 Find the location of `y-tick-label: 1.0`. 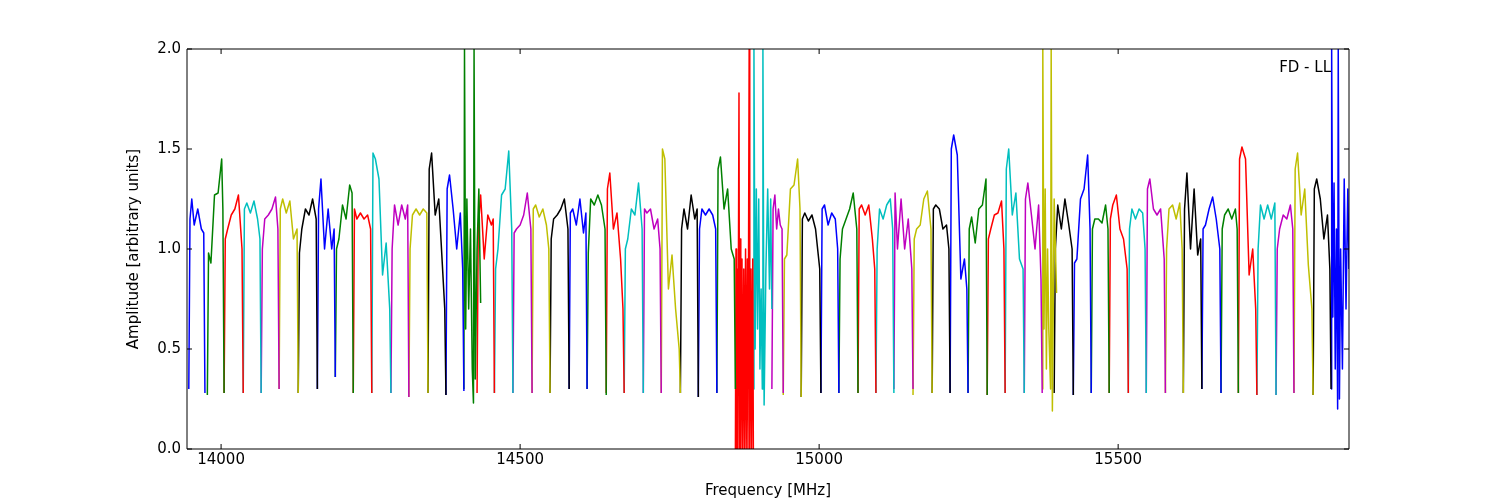

y-tick-label: 1.0 is located at coordinates (169, 247).